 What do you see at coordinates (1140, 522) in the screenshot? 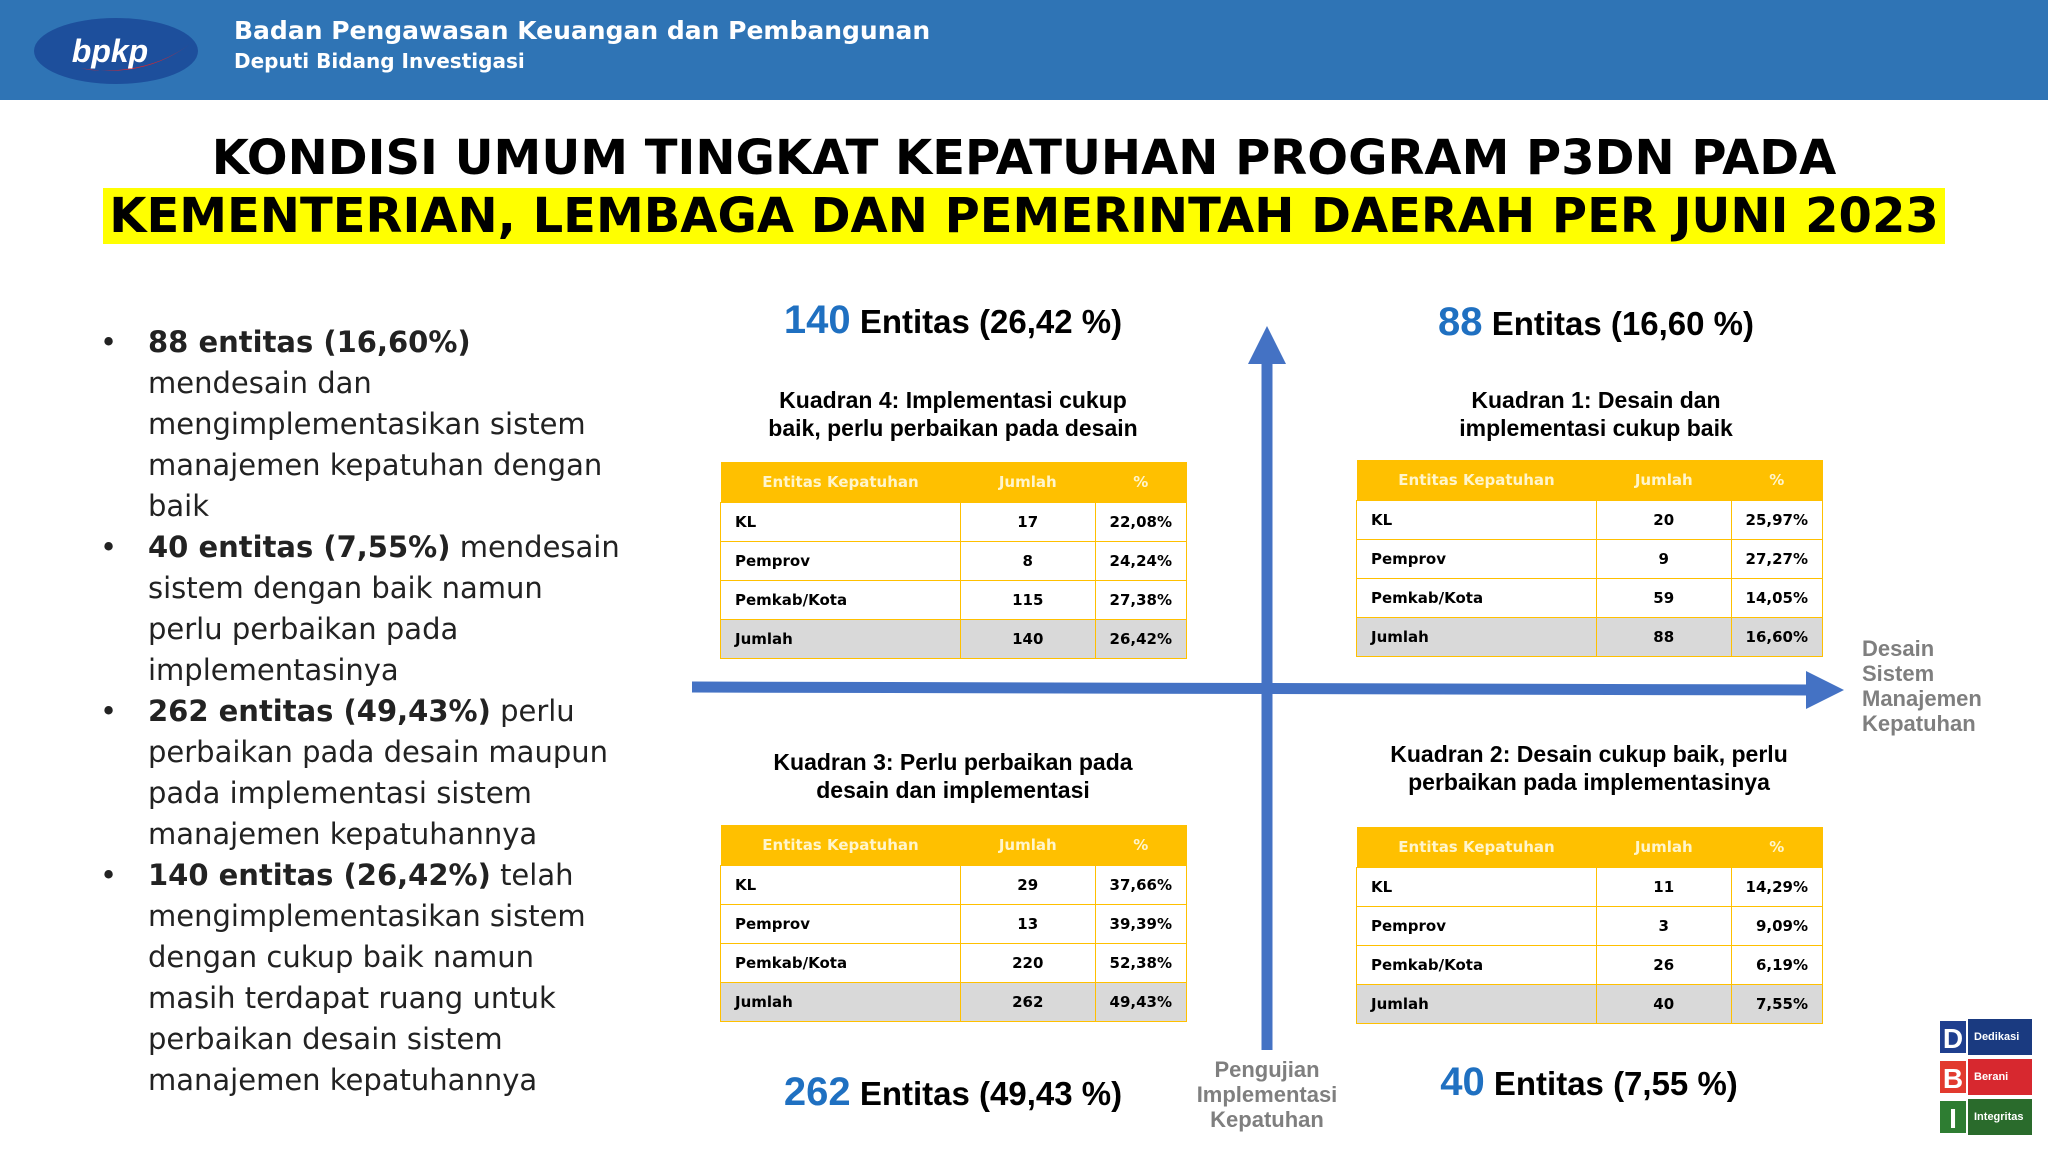
I see `table-cell: 22,08%` at bounding box center [1140, 522].